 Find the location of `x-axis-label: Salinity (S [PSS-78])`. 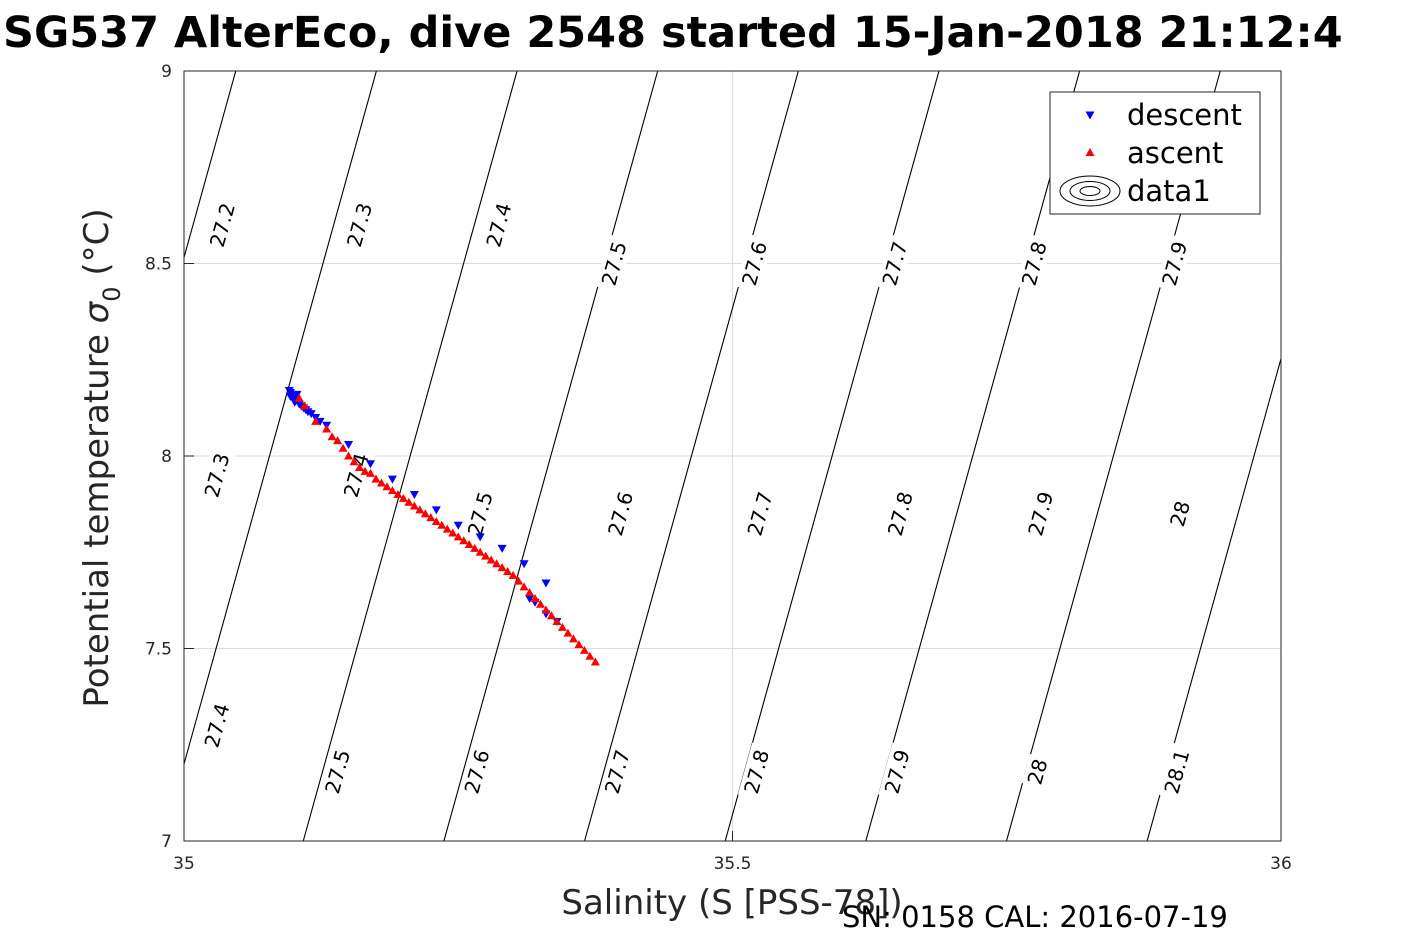

x-axis-label: Salinity (S [PSS-78]) is located at coordinates (731, 903).